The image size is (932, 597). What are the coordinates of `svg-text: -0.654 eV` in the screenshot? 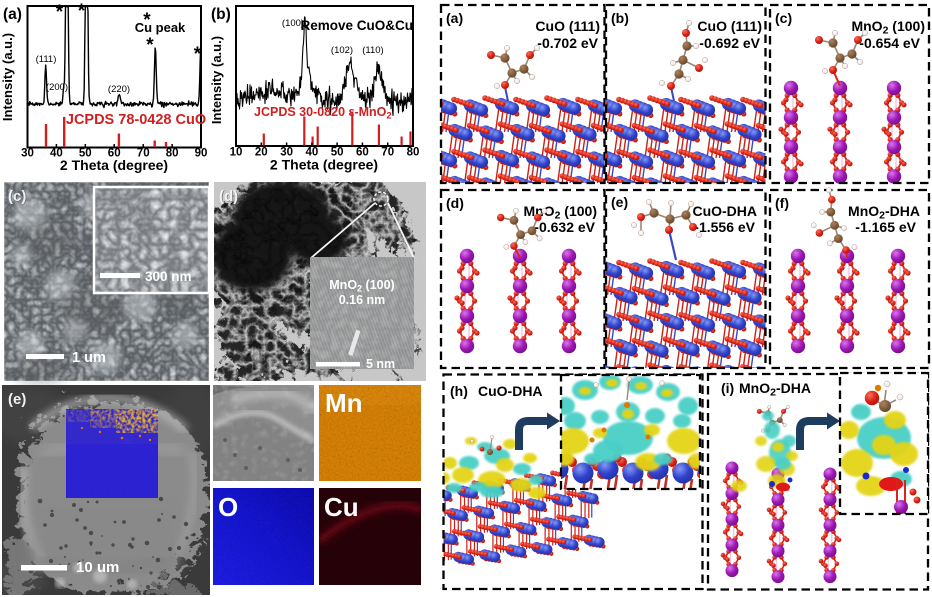 It's located at (889, 43).